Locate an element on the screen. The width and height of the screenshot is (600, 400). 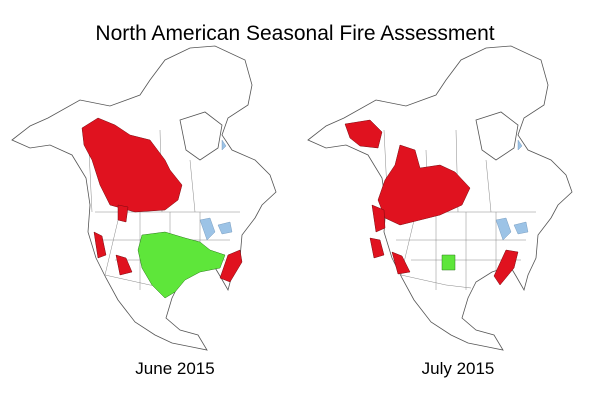
map-label: June 2015 is located at coordinates (174, 368).